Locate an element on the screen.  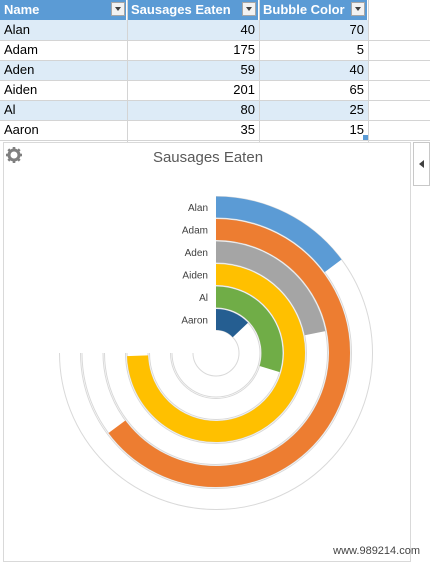
bar-aden is located at coordinates (270, 288).